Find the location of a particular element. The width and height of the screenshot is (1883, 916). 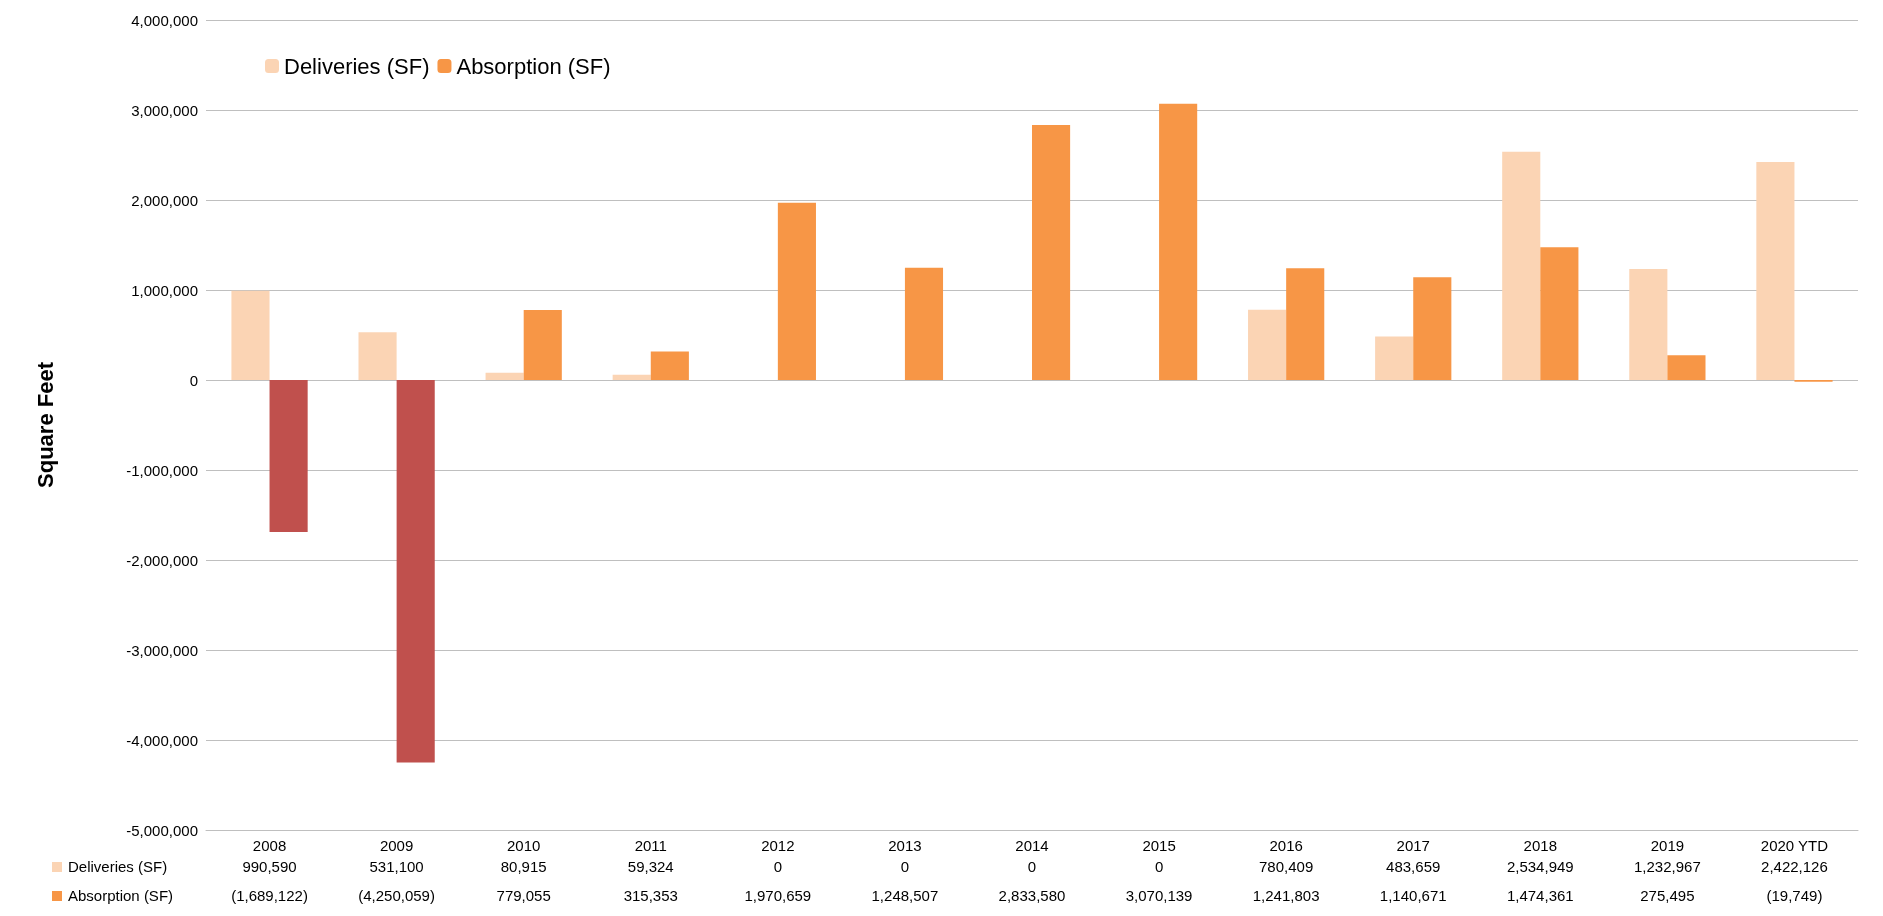

y-axis-title: Square Feet is located at coordinates (45, 424).